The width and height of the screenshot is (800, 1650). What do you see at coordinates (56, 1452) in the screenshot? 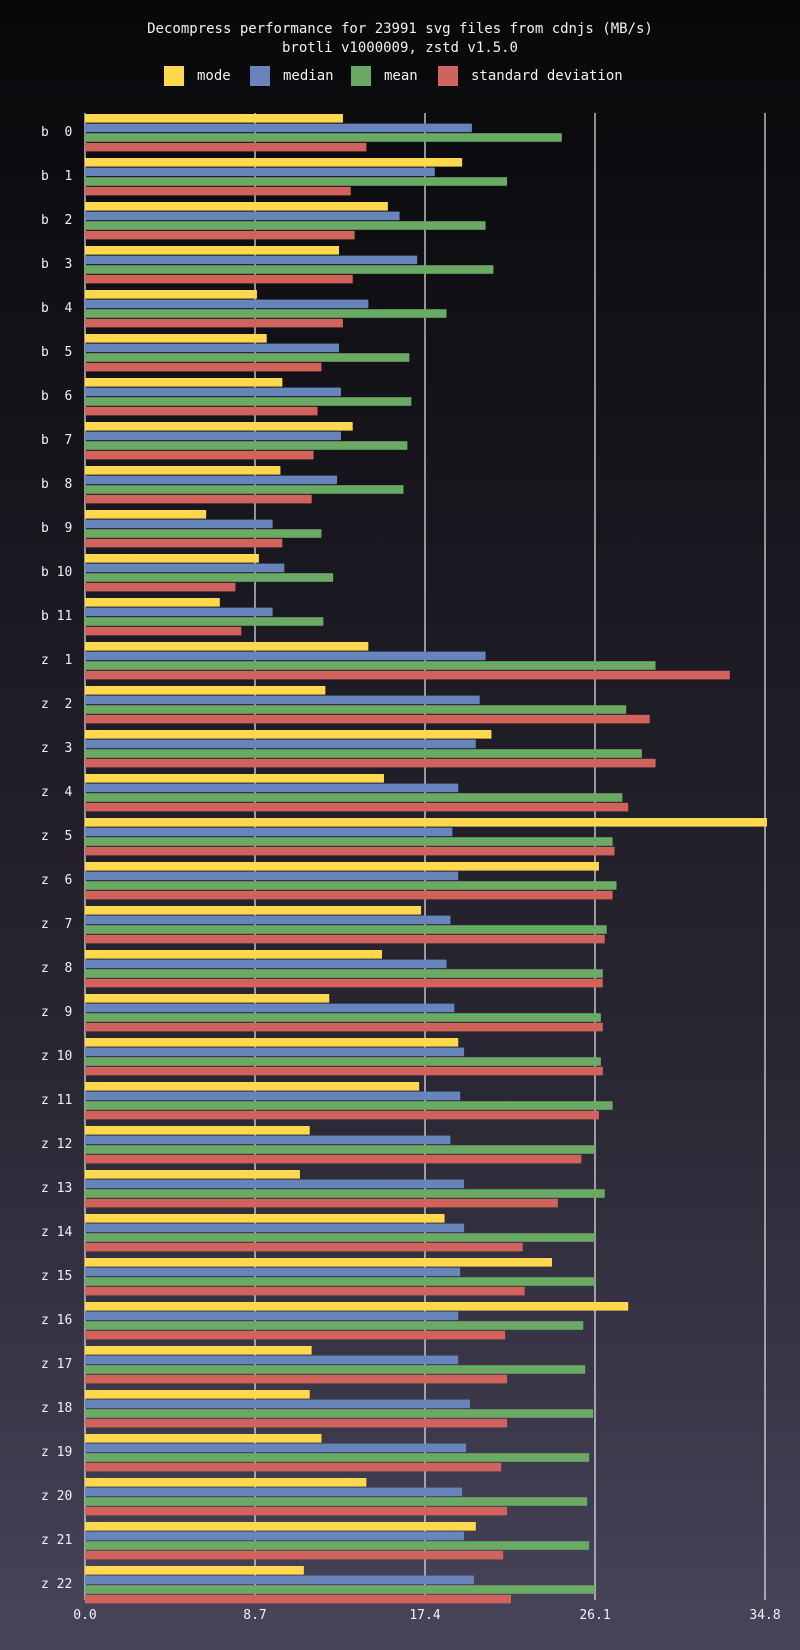
I see `category-label: z 19` at bounding box center [56, 1452].